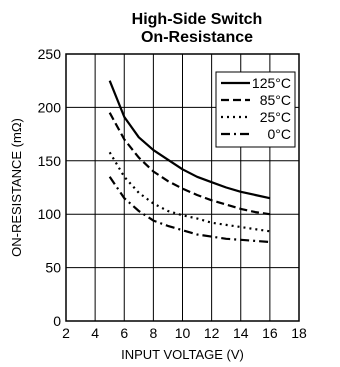 The height and width of the screenshot is (367, 340). Describe the element at coordinates (153, 333) in the screenshot. I see `x-tick-label: 8` at that location.